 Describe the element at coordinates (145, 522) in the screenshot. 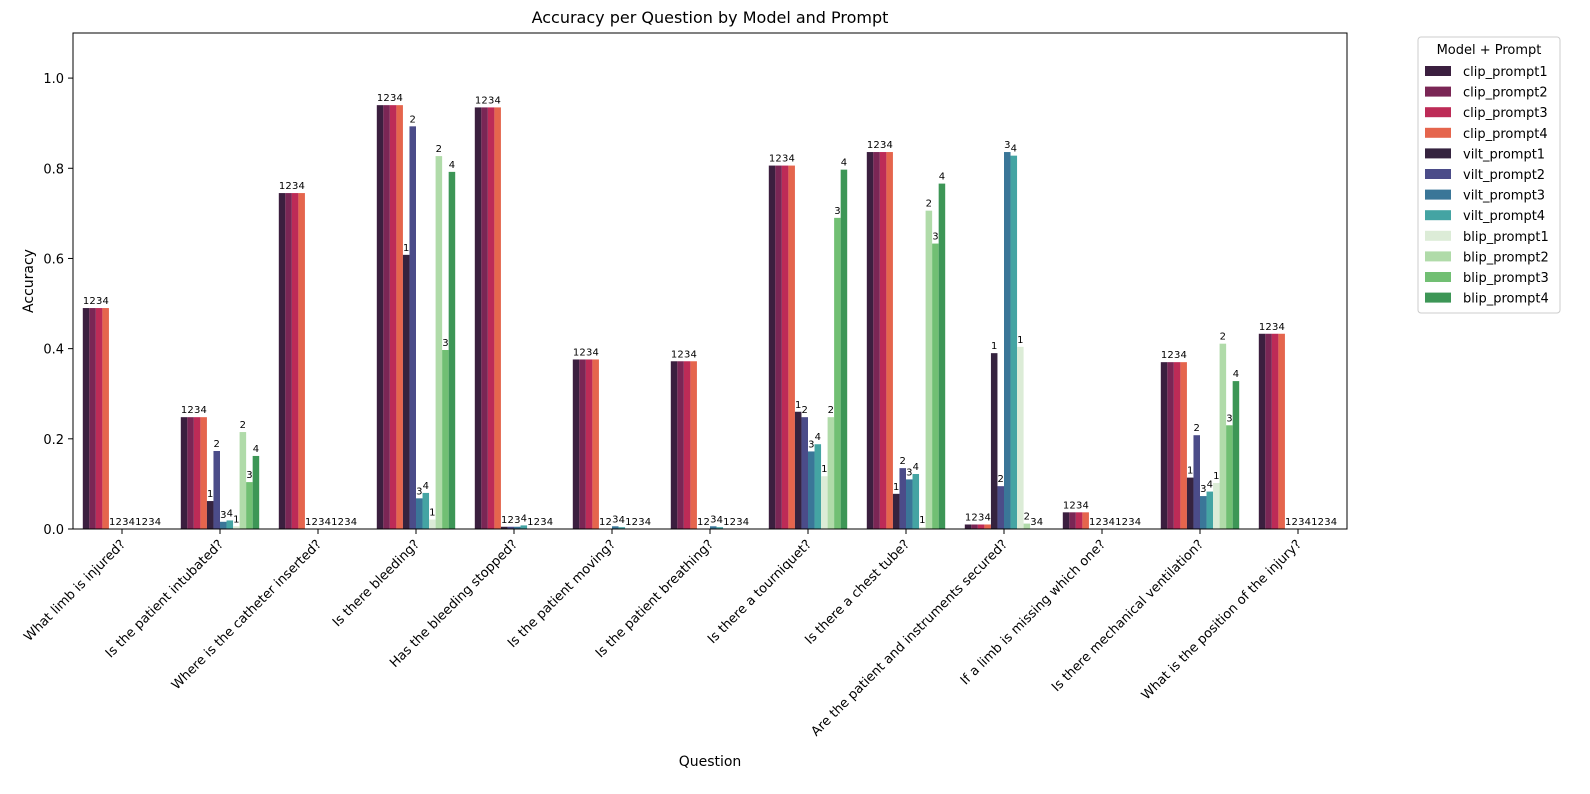

I see `bar-label-blip_prompt2-0: 2` at that location.